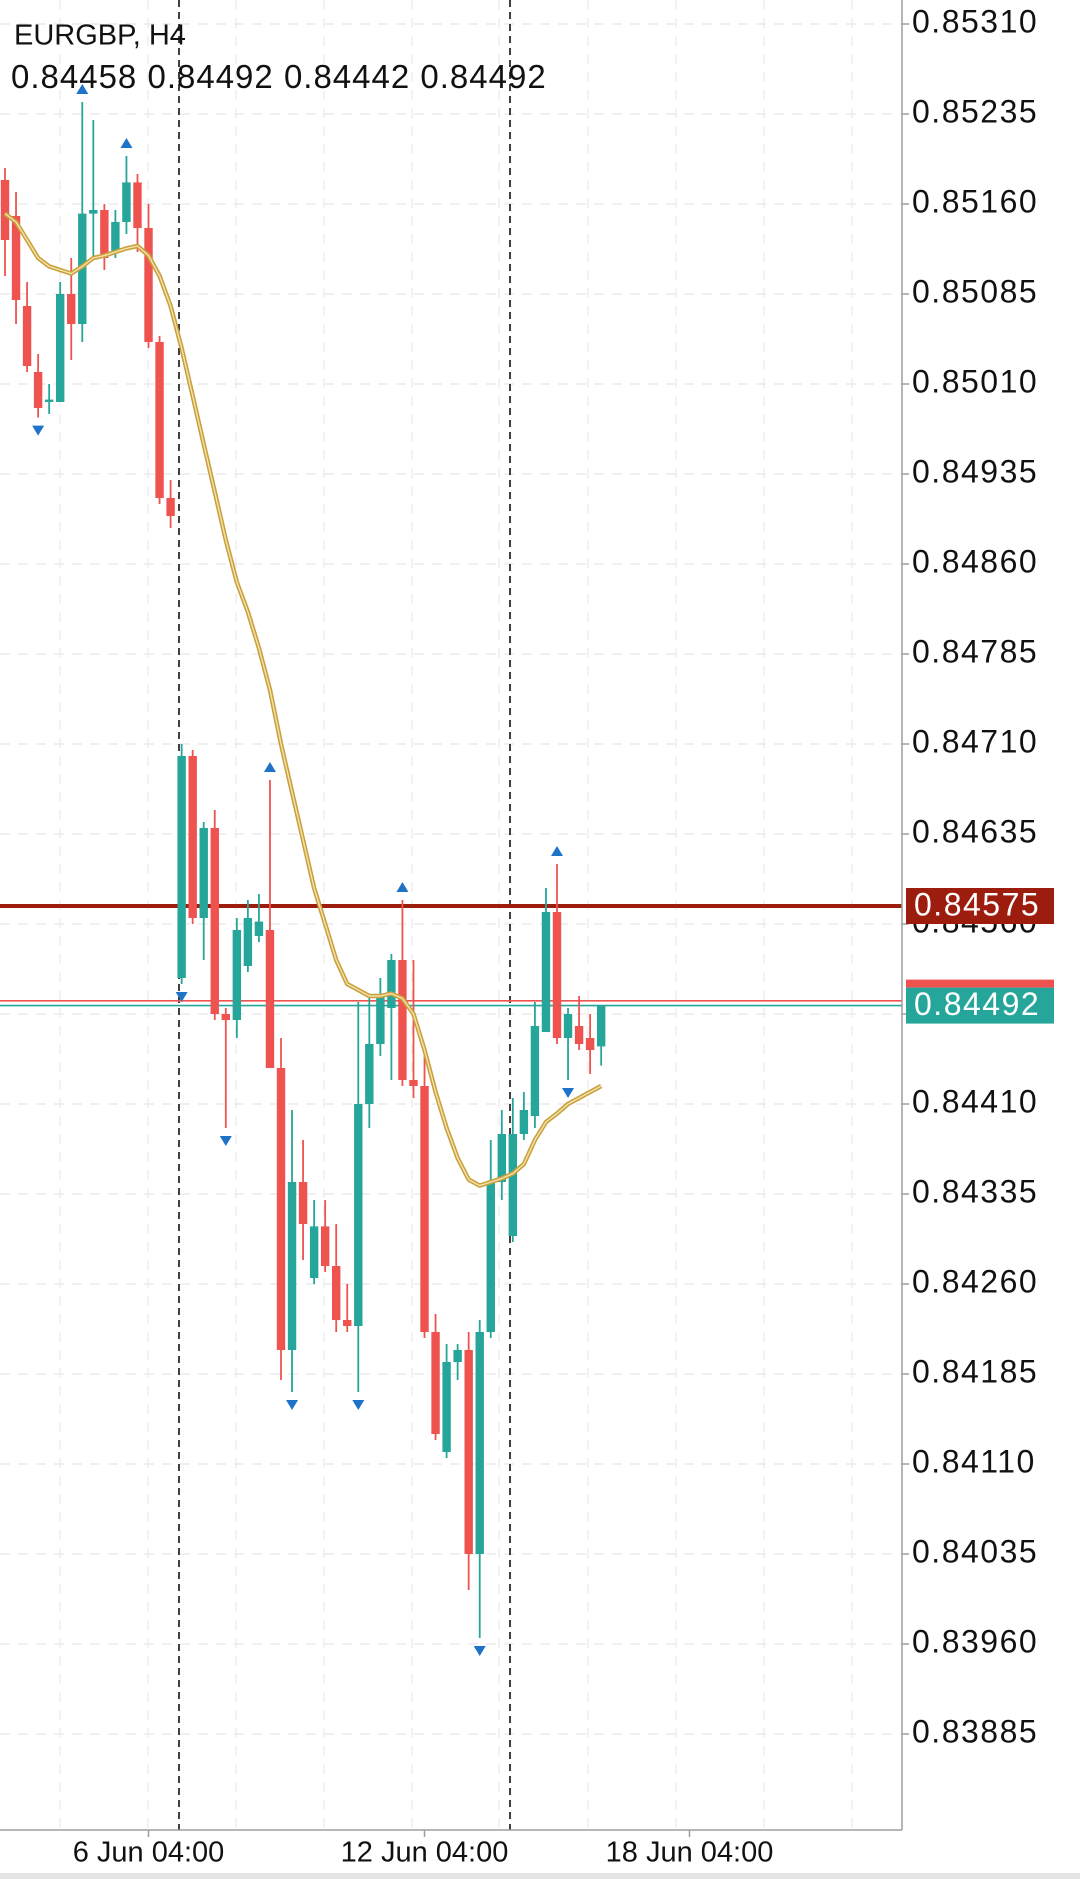  What do you see at coordinates (975, 561) in the screenshot?
I see `y-tick-label: 0.84860` at bounding box center [975, 561].